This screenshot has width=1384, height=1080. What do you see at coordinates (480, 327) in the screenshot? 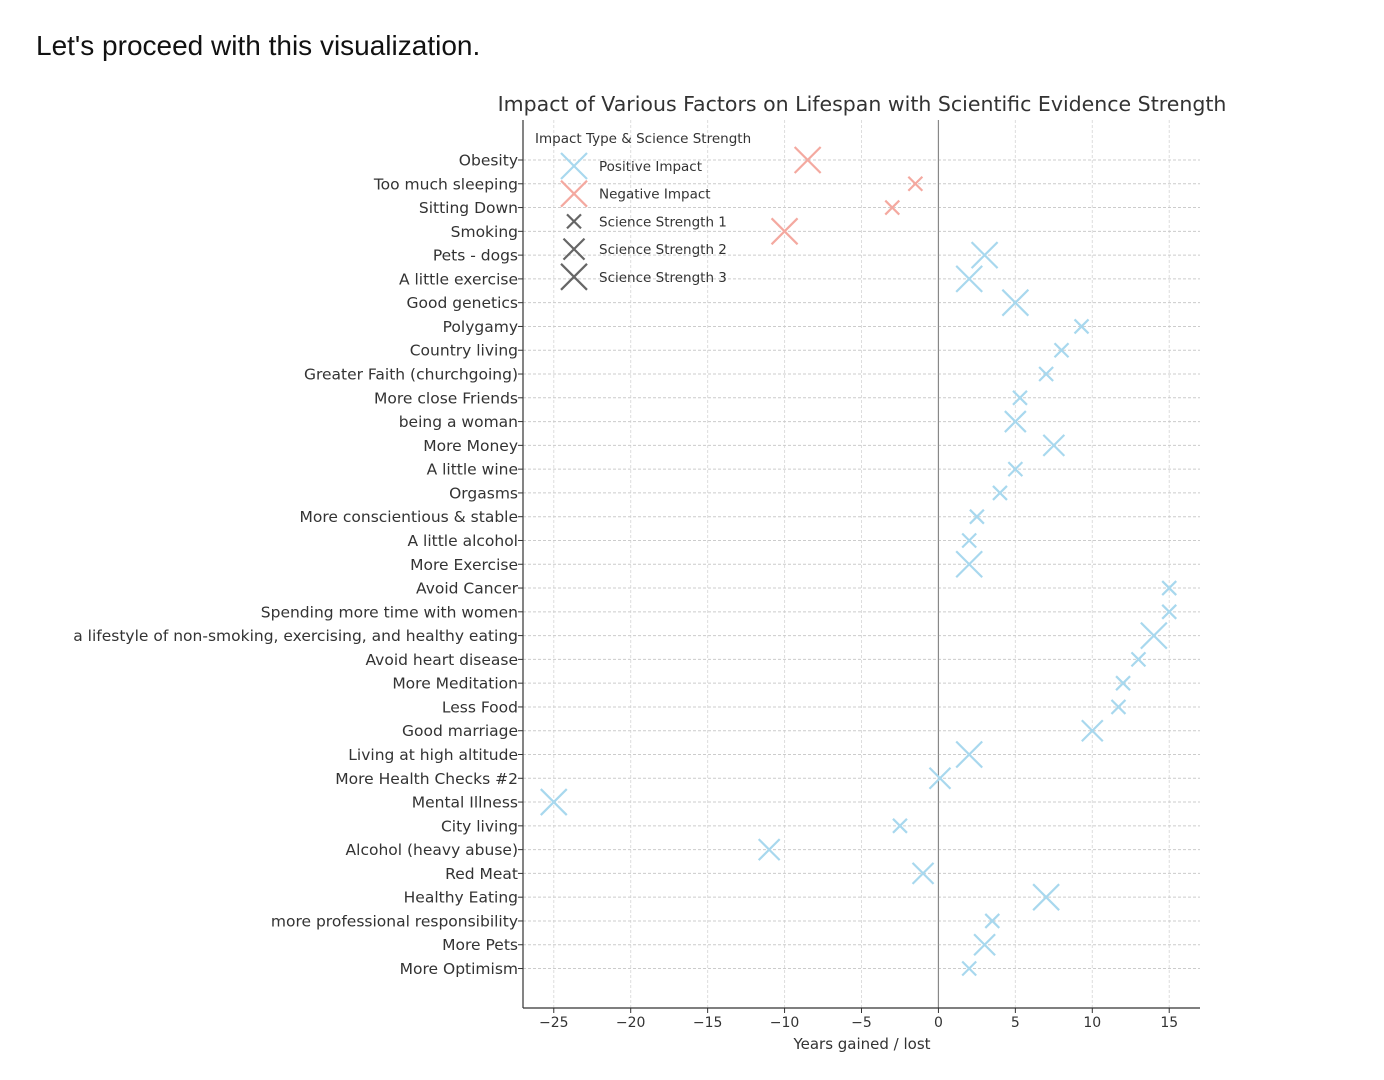
I see `y-tick-label: Polygamy` at bounding box center [480, 327].